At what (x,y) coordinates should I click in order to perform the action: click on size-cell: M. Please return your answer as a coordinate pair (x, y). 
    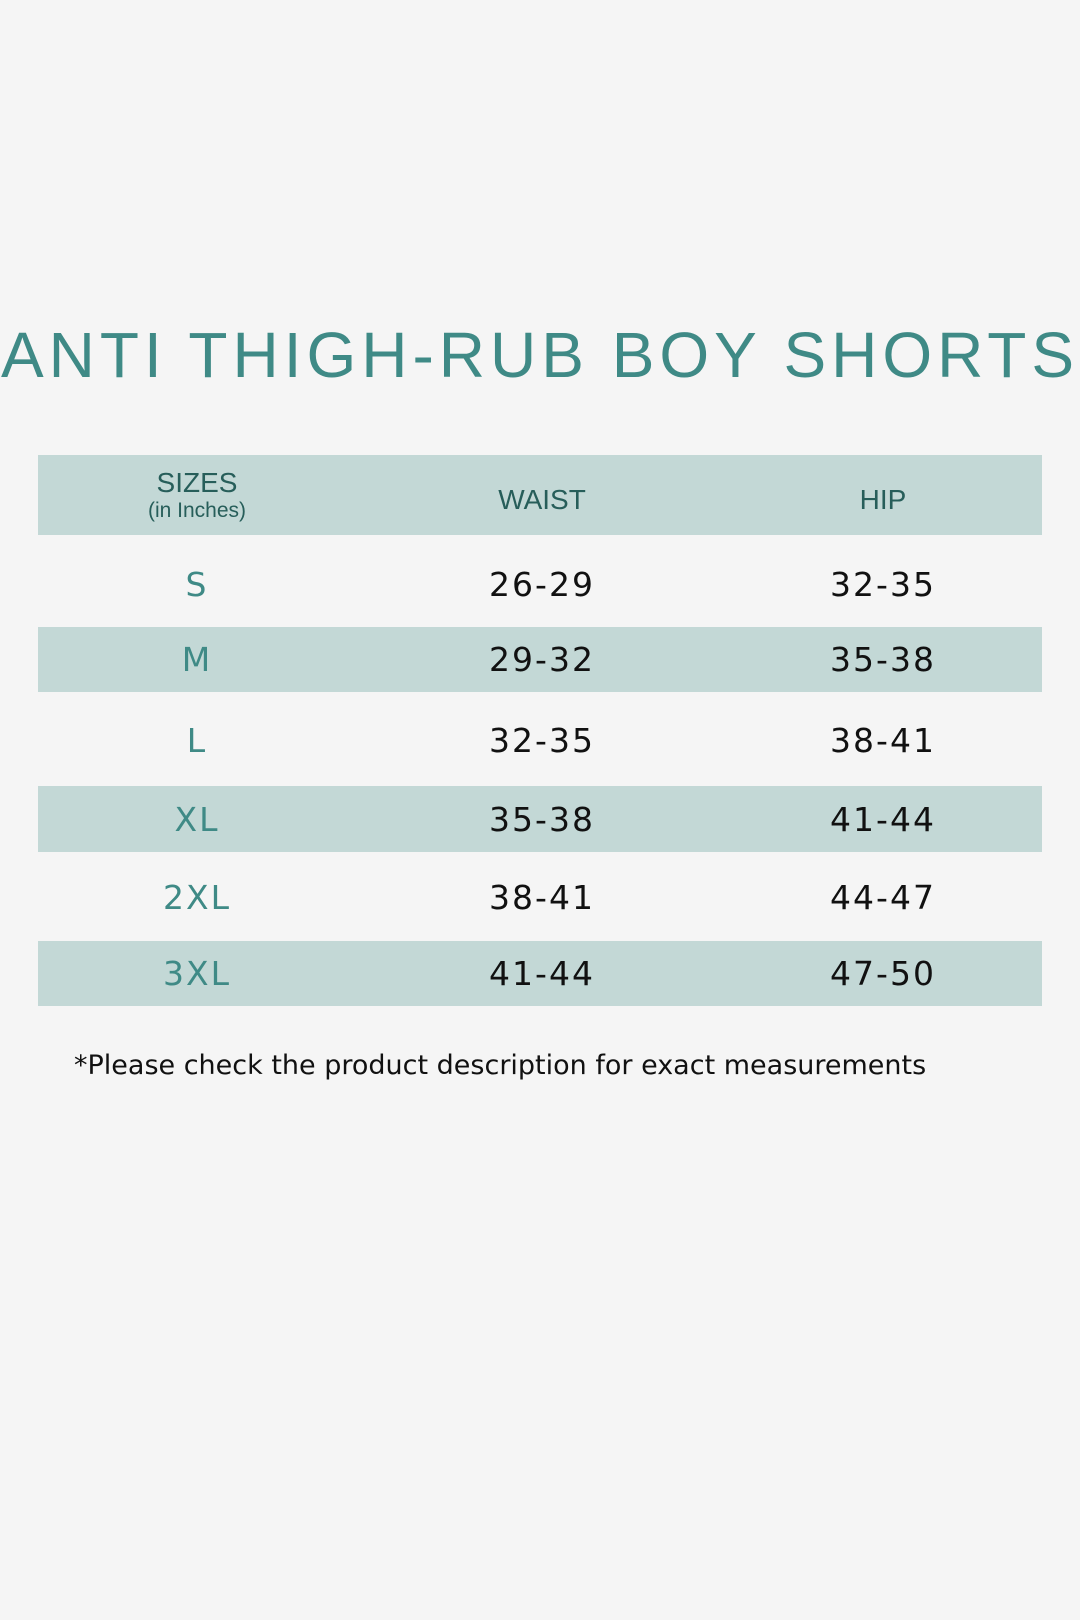
    Looking at the image, I should click on (197, 659).